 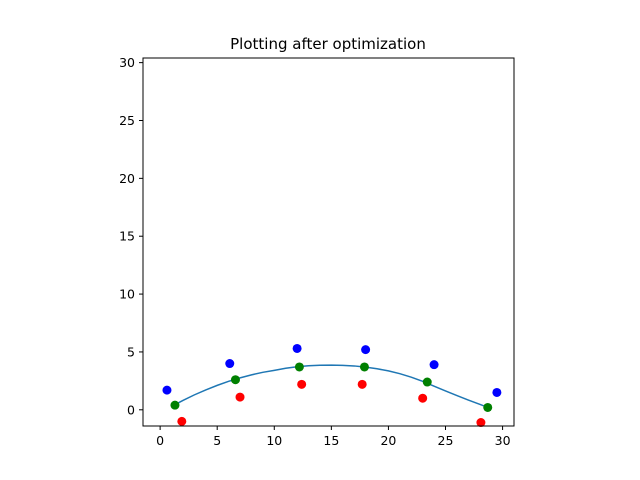 I want to click on x-tick-label: 20, so click(x=388, y=440).